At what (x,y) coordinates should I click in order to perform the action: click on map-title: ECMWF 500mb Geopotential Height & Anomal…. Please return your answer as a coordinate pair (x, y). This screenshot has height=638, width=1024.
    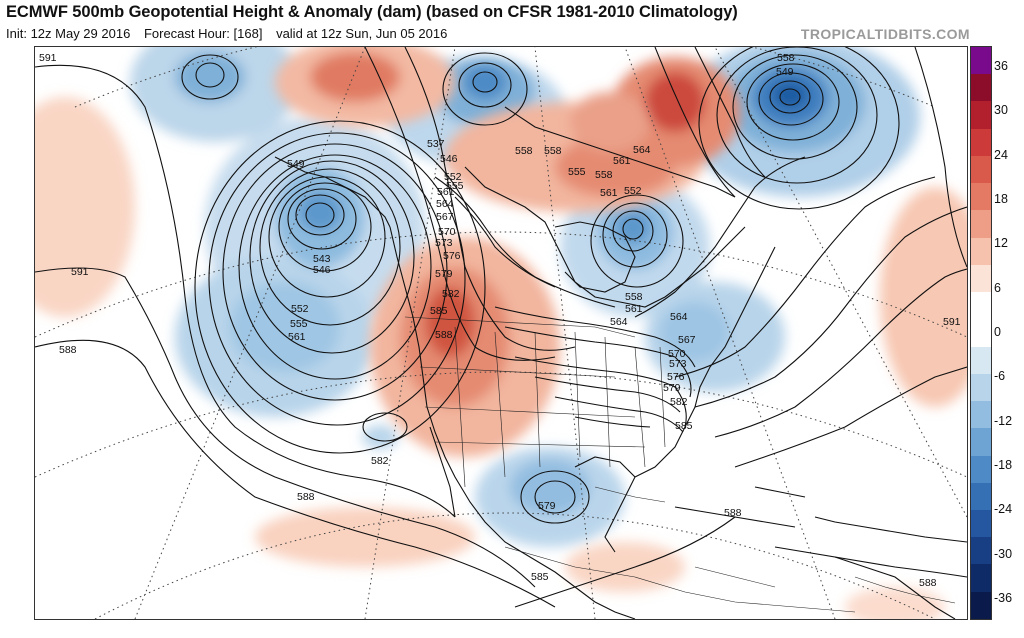
    Looking at the image, I should click on (372, 12).